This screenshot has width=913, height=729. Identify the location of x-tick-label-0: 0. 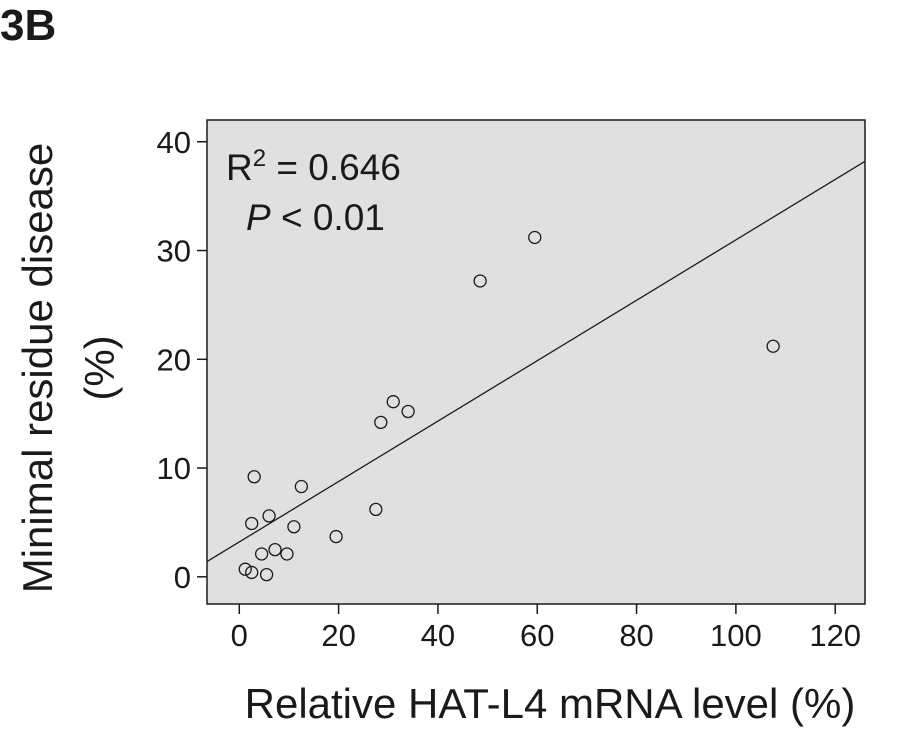
(239, 635).